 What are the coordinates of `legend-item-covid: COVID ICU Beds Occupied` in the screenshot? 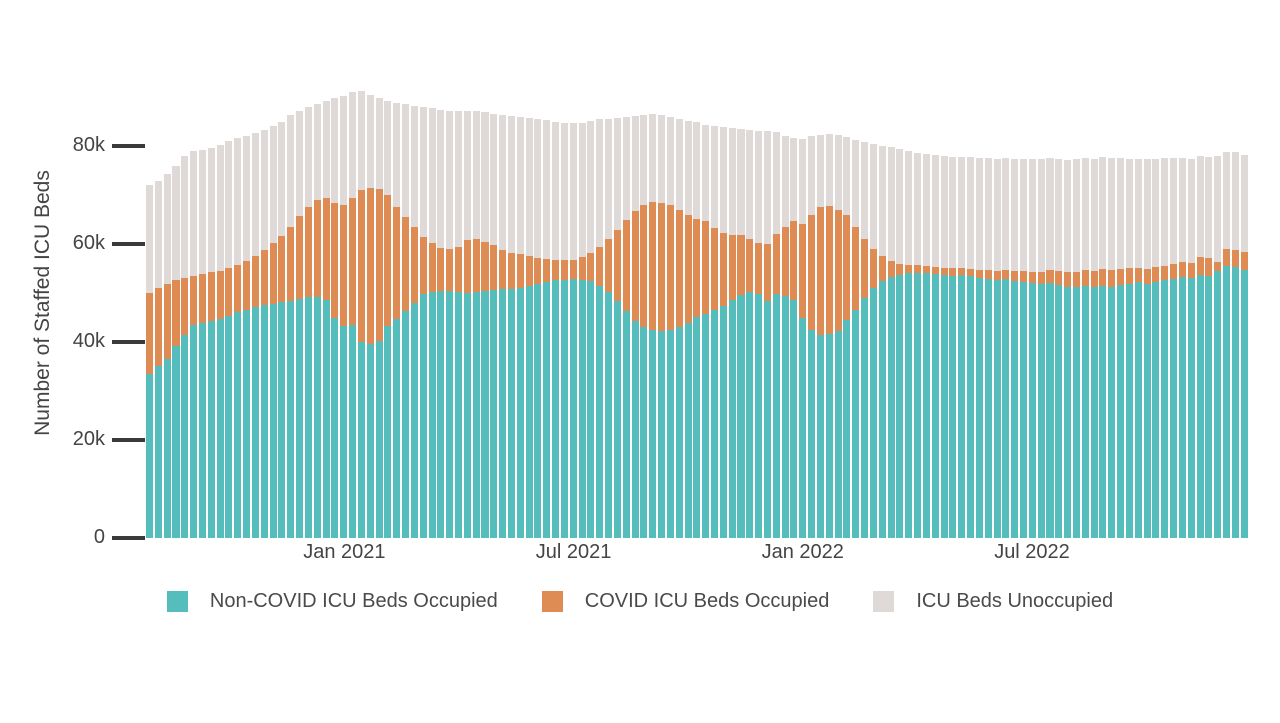 It's located at (685, 601).